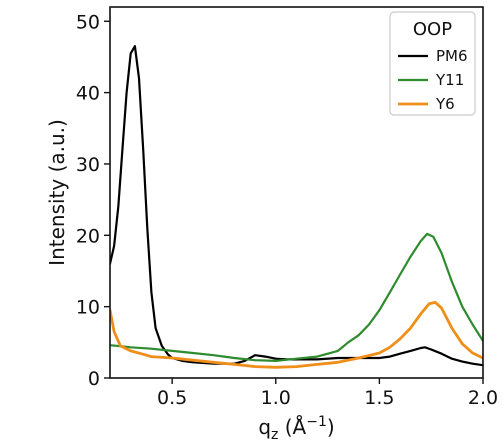 This screenshot has height=443, width=504. I want to click on x-tick-label: 2.0, so click(483, 398).